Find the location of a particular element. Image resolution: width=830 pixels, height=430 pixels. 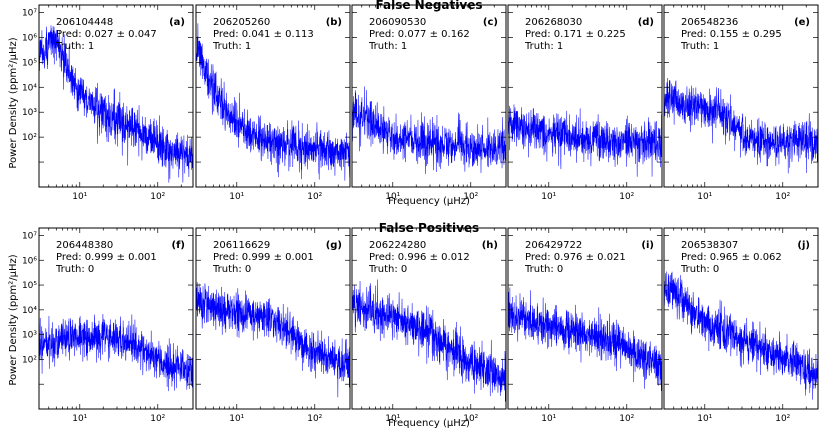

star-id-label: 206116629 is located at coordinates (241, 245).